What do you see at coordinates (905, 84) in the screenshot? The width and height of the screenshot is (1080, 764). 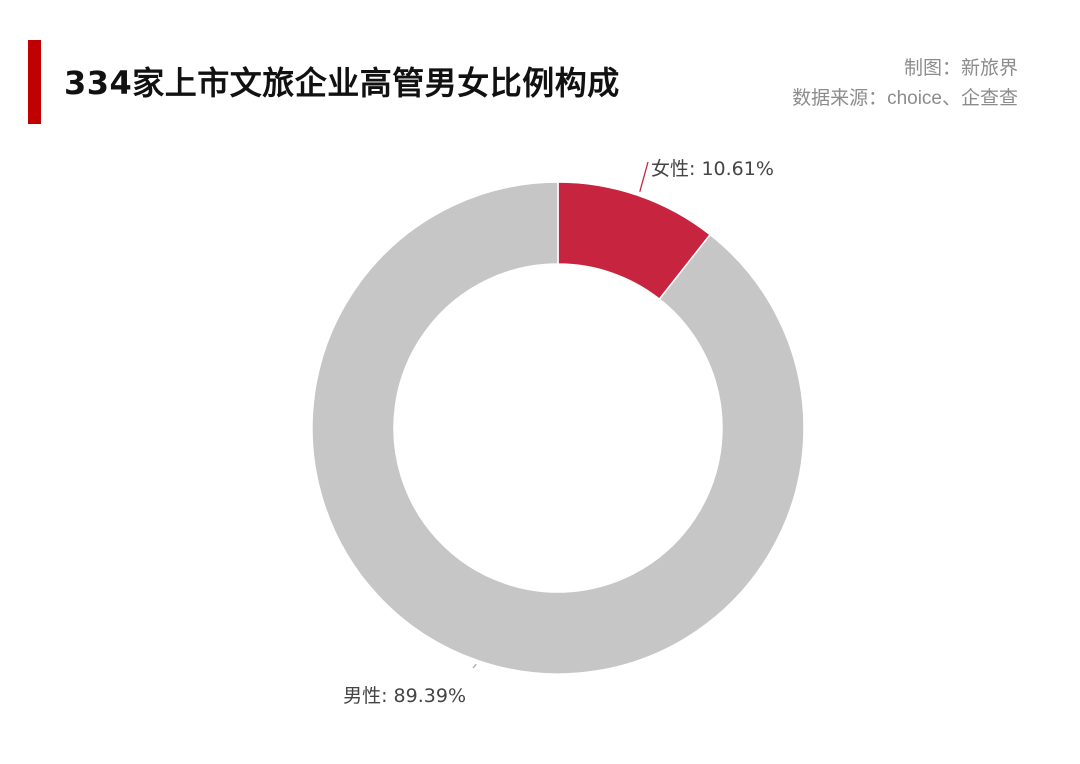 I see `chart-meta: 制图：新旅界 数据来源：choice、企查查` at bounding box center [905, 84].